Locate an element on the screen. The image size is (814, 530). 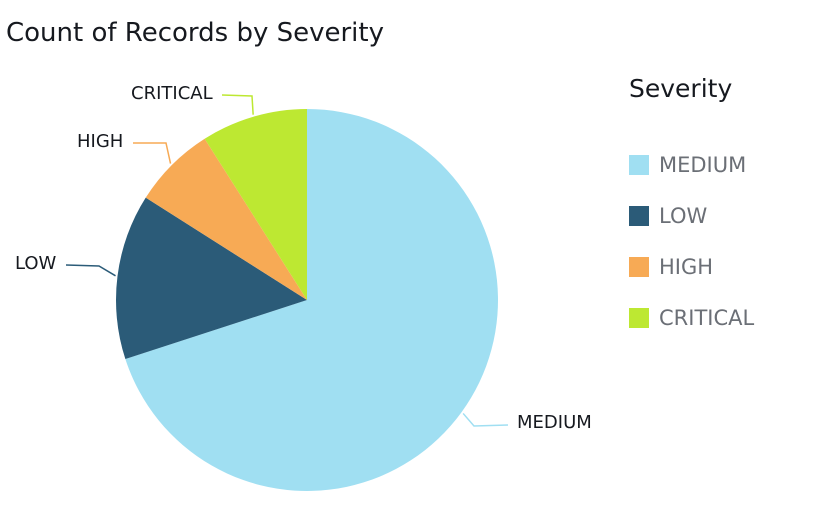
leader-line-medium is located at coordinates (485, 419).